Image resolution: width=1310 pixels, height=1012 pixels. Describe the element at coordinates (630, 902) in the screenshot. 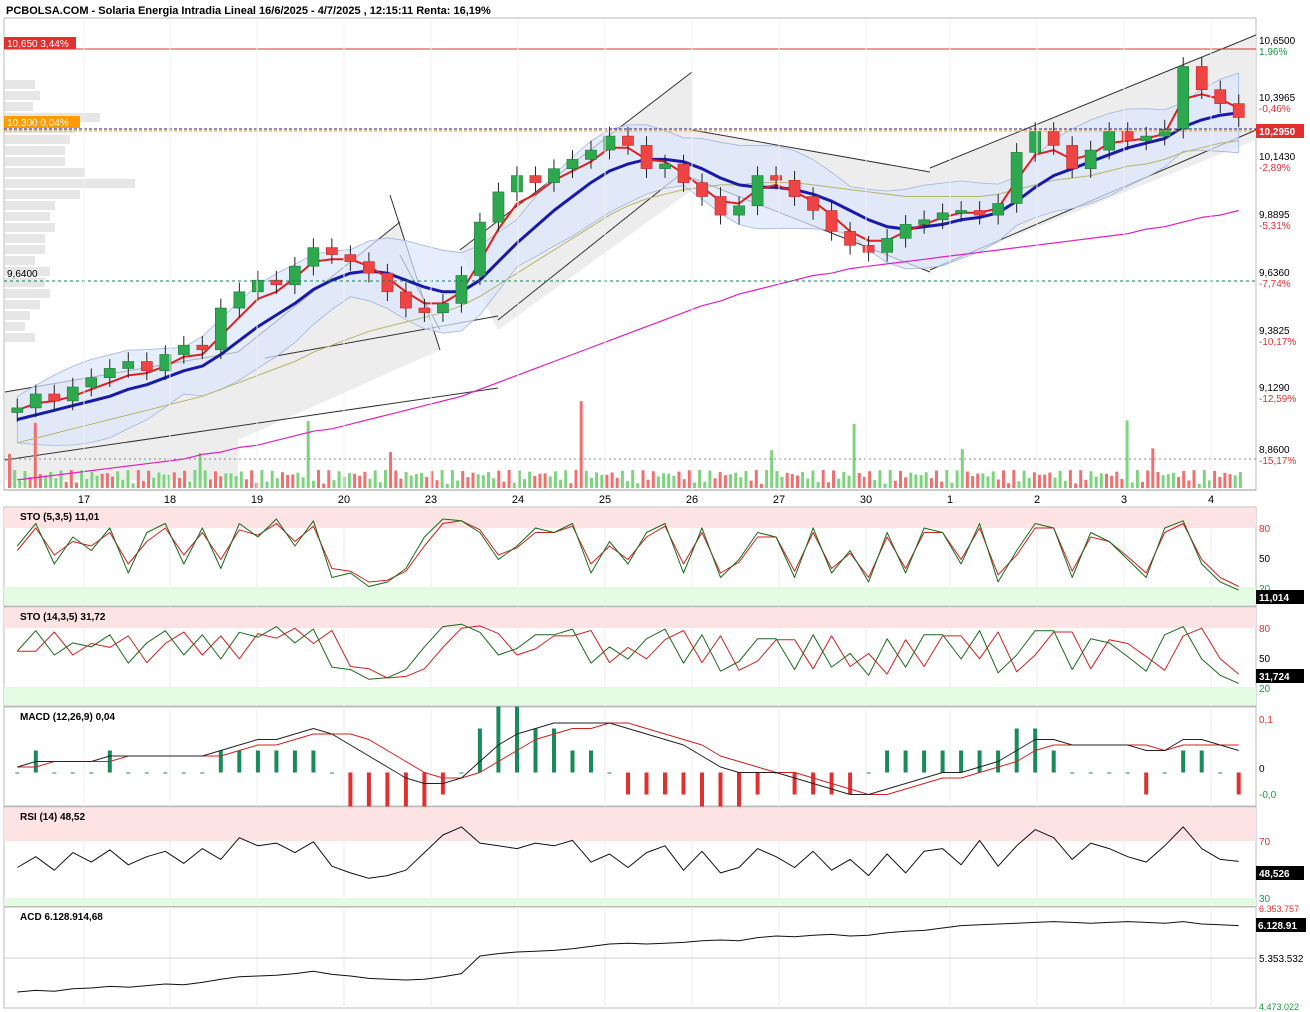

I see `oversold-zone` at that location.